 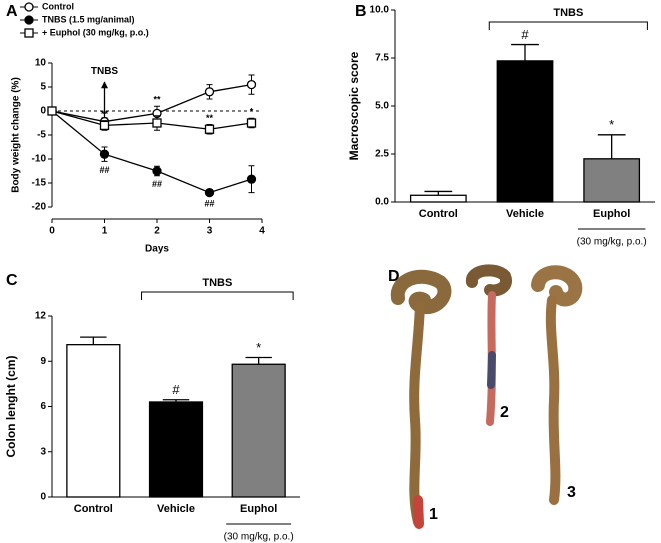 What do you see at coordinates (394, 276) in the screenshot?
I see `panel-letter: D` at bounding box center [394, 276].